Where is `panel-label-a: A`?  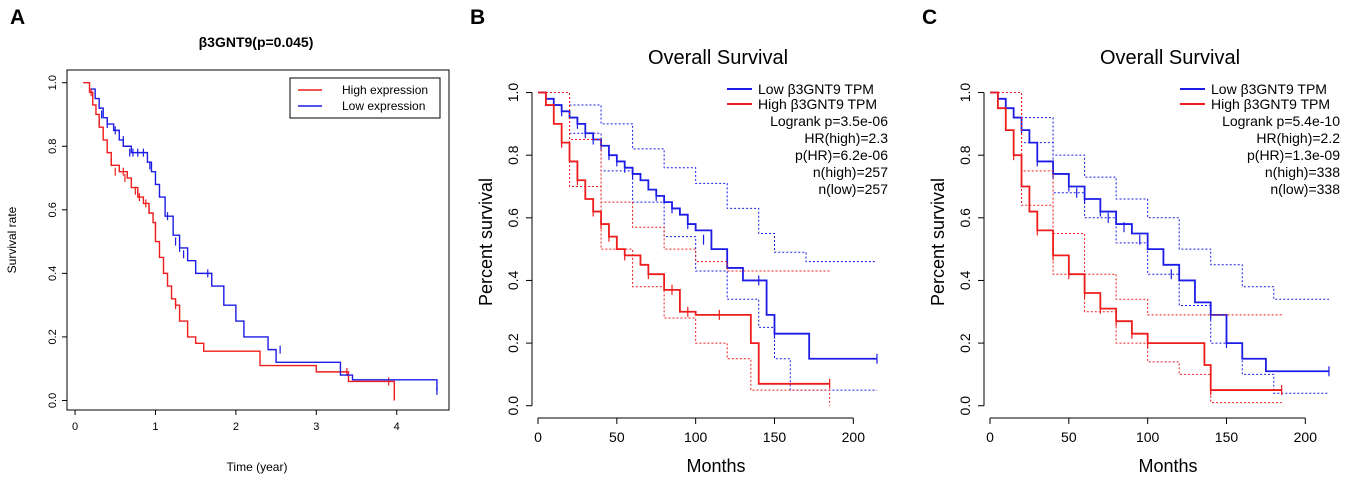
panel-label-a: A is located at coordinates (17, 17).